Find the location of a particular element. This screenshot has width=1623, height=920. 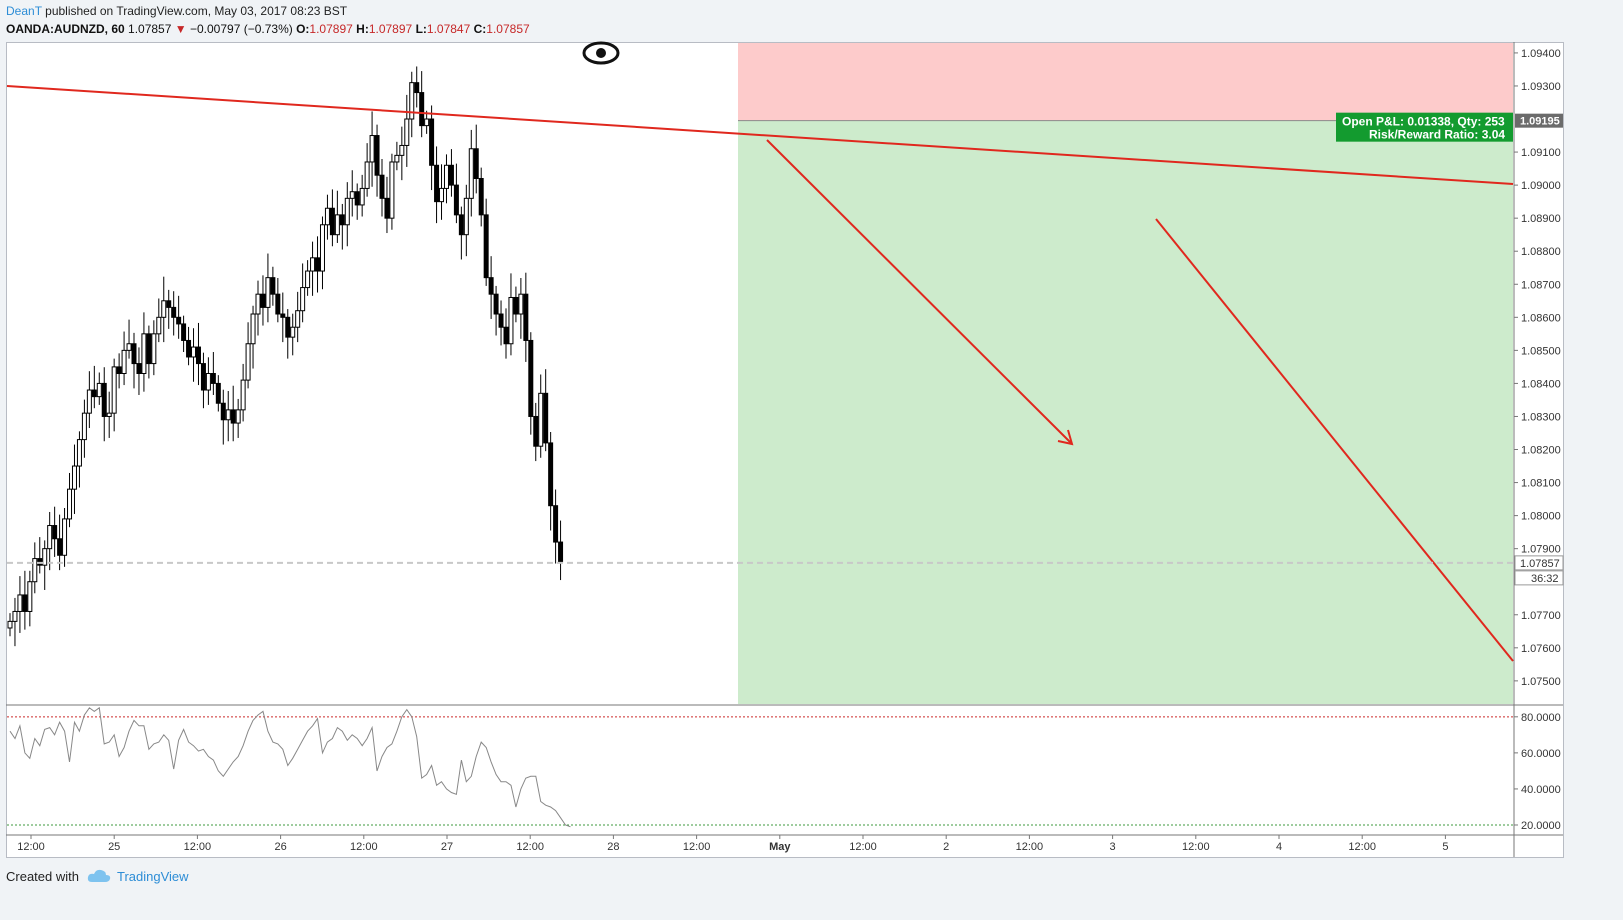

time-tick-label: May is located at coordinates (780, 847).